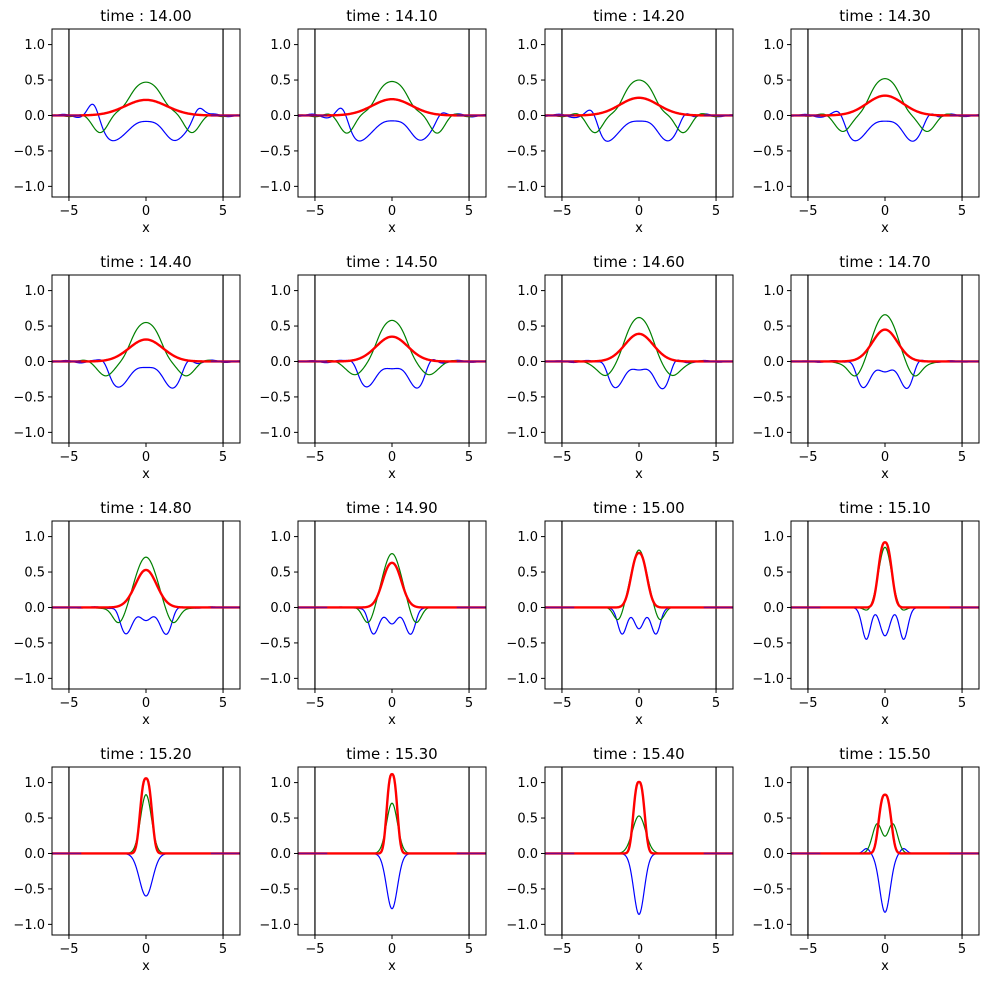  Describe the element at coordinates (638, 508) in the screenshot. I see `subplot-title: time : 15.00` at that location.